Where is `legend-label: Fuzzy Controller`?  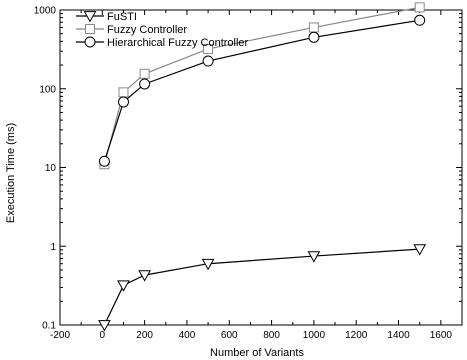
legend-label: Fuzzy Controller is located at coordinates (147, 30).